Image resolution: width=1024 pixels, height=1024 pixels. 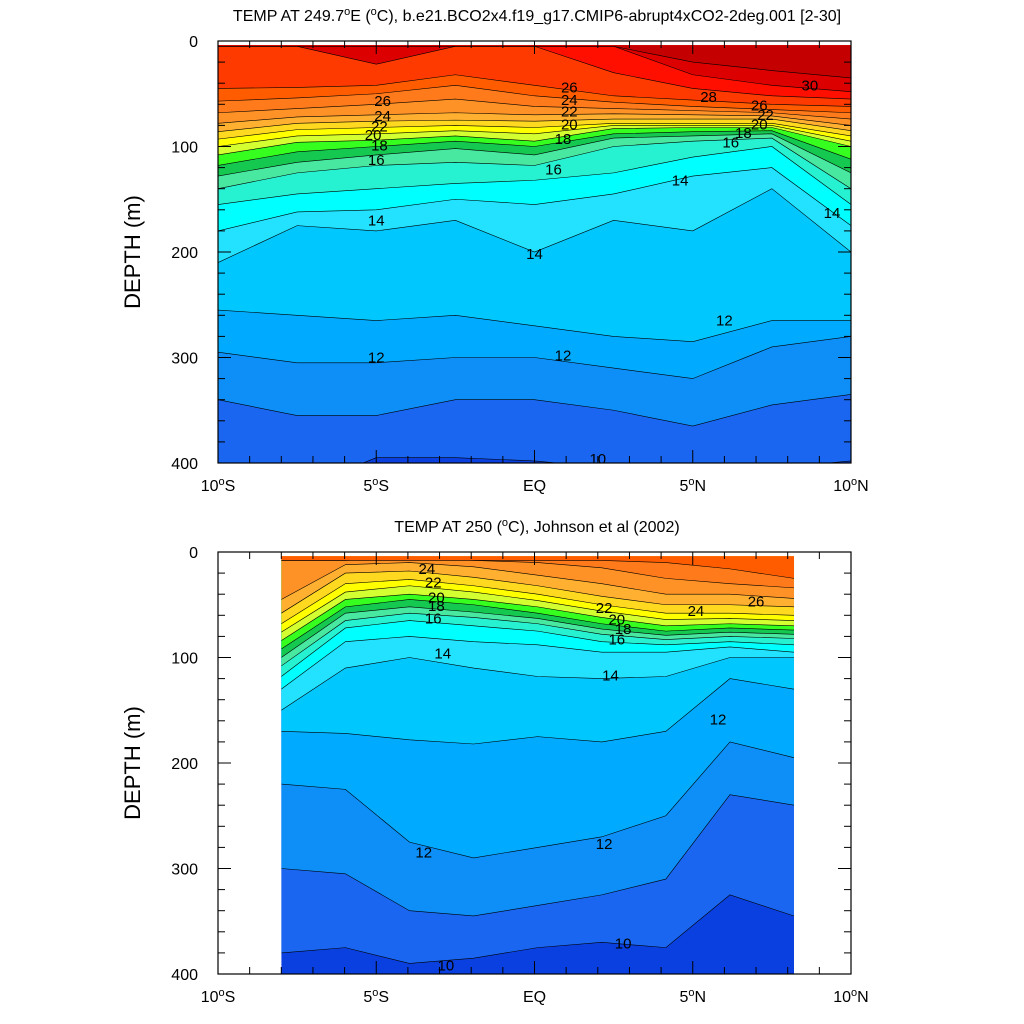 What do you see at coordinates (536, 526) in the screenshot?
I see `chart-title: TEMP AT 250 (oC), Johnson et al (2002)` at bounding box center [536, 526].